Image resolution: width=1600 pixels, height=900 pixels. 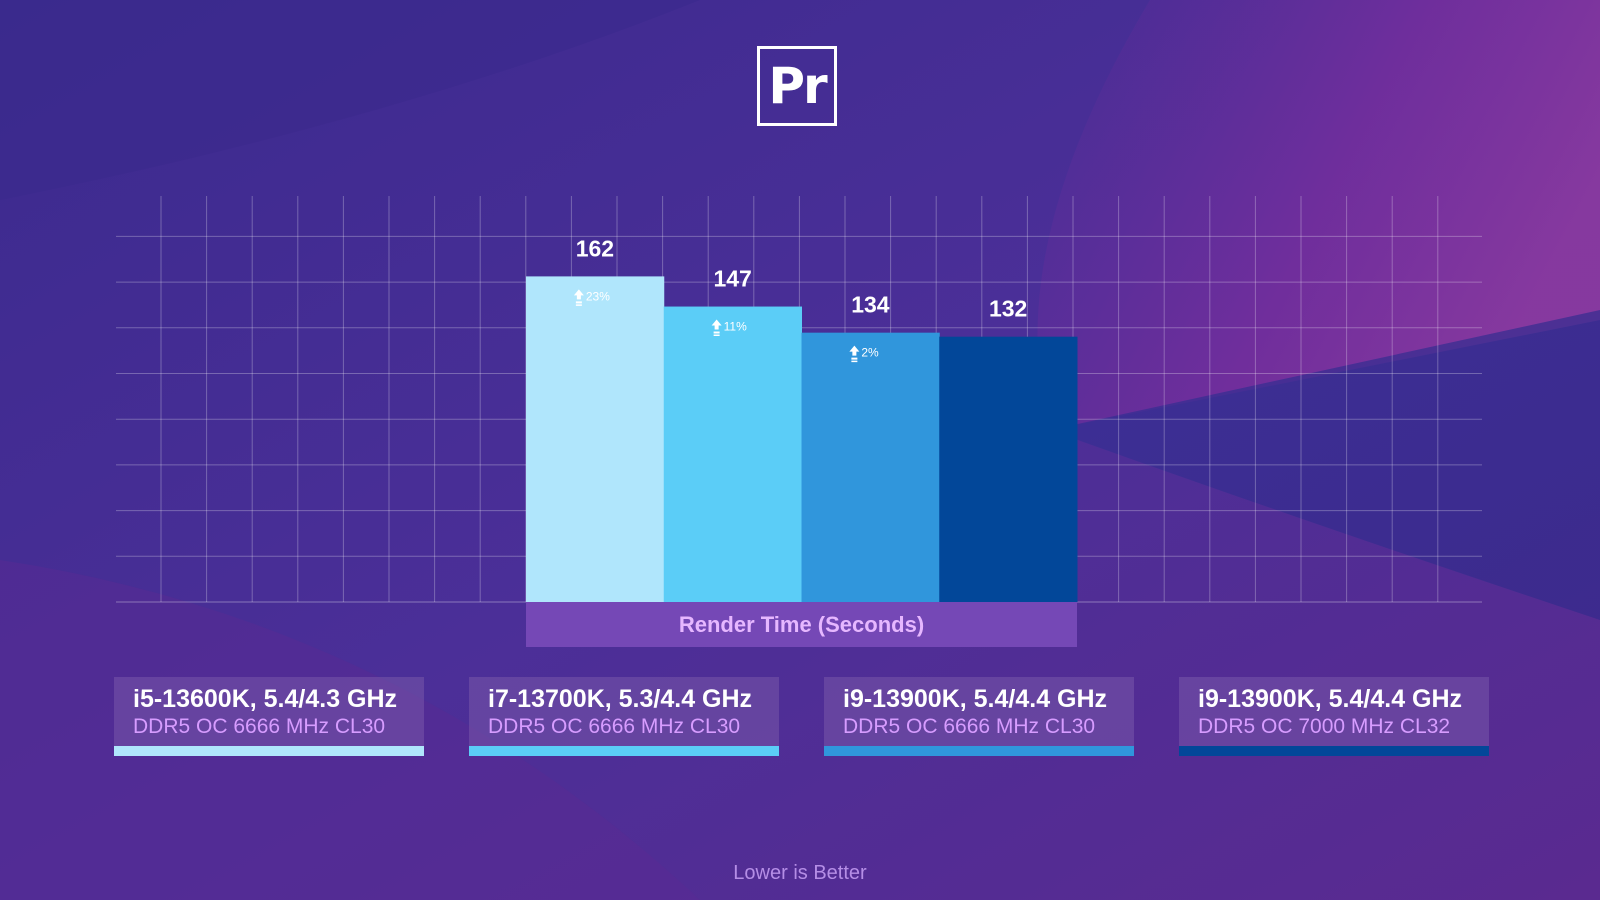 What do you see at coordinates (870, 353) in the screenshot?
I see `bar-diff-label: 2%` at bounding box center [870, 353].